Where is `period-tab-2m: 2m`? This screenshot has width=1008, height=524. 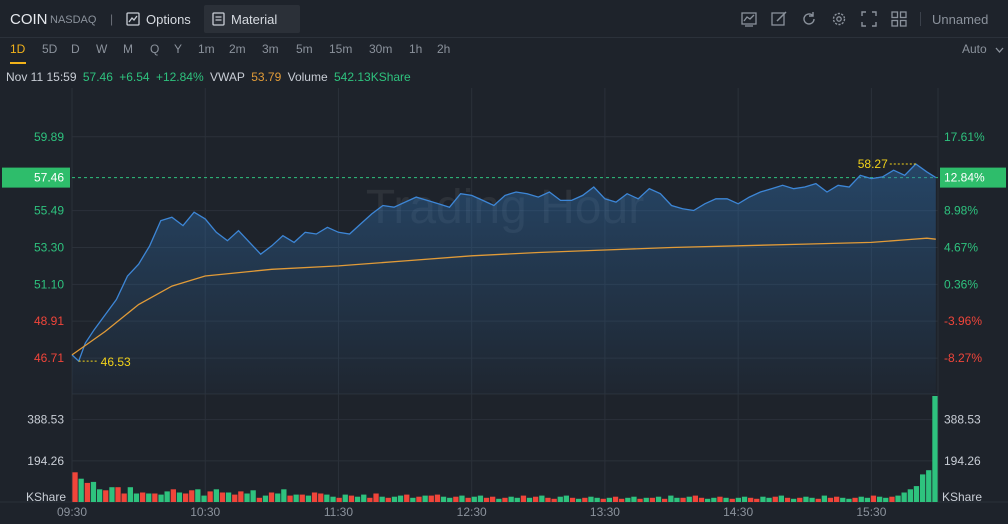
period-tab-2m: 2m is located at coordinates (237, 49).